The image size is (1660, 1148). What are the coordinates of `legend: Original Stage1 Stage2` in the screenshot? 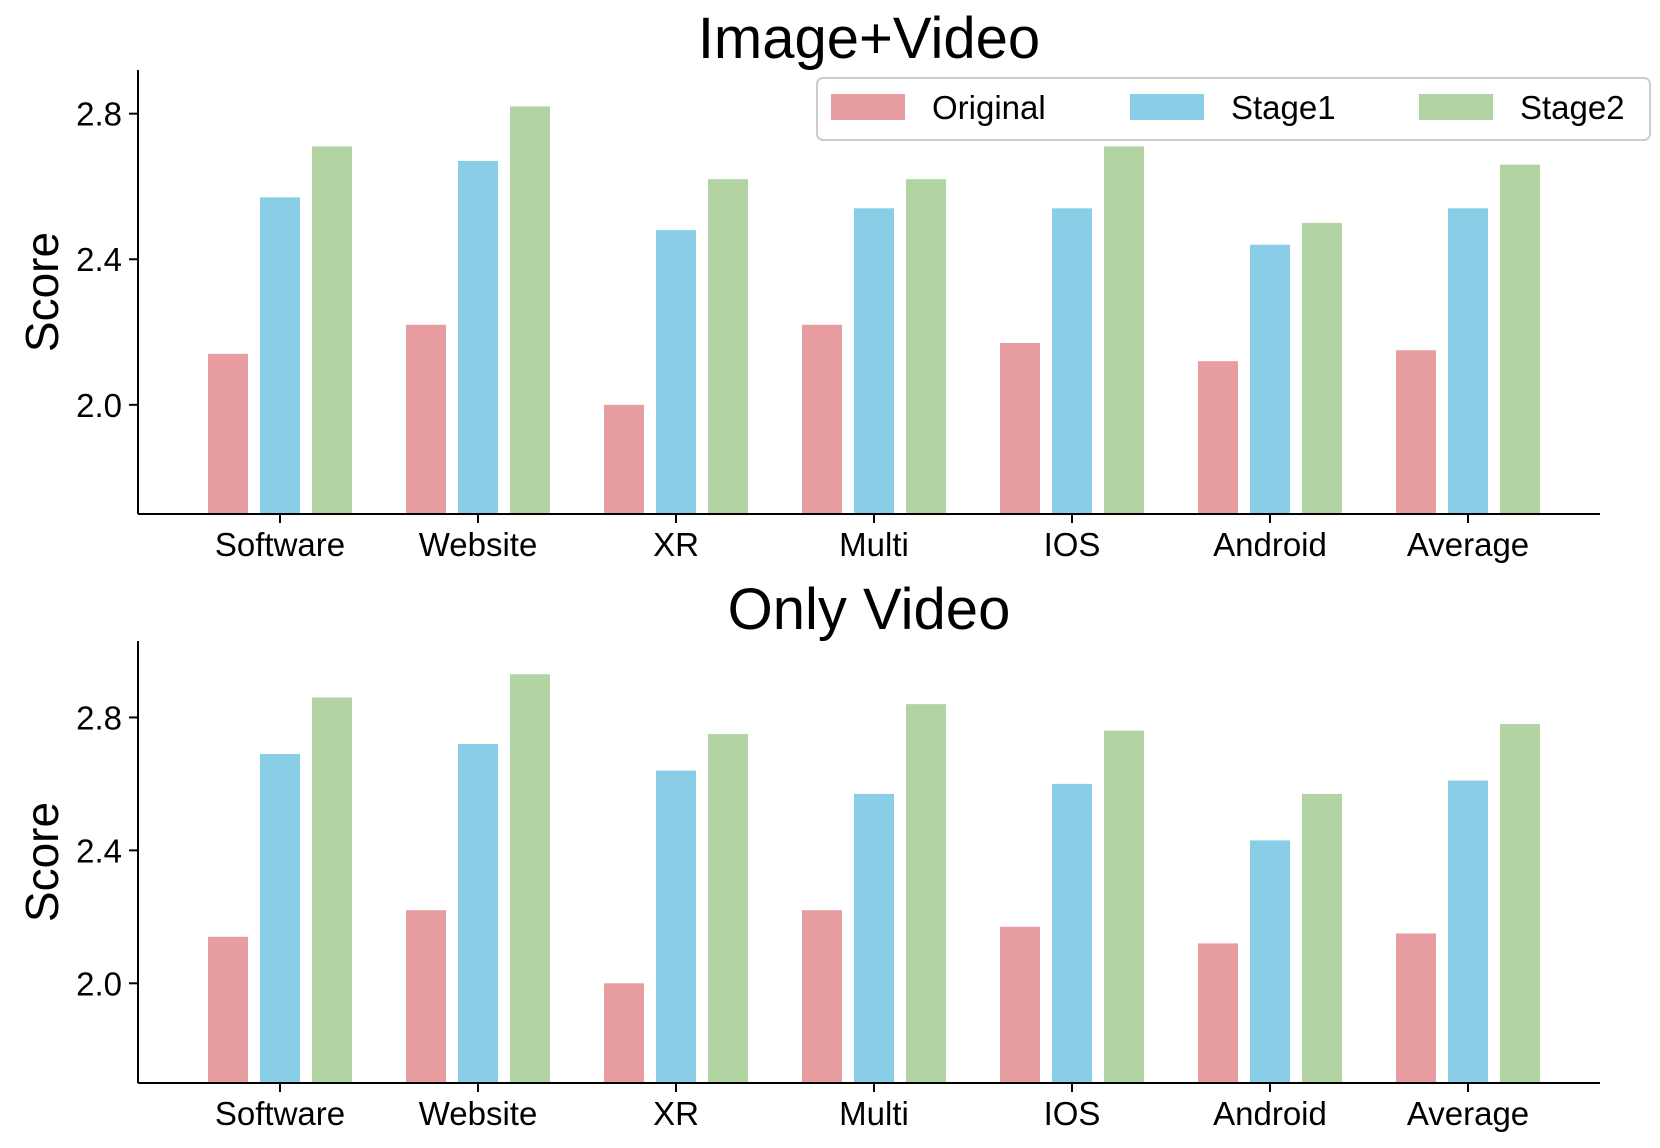 It's located at (1233, 109).